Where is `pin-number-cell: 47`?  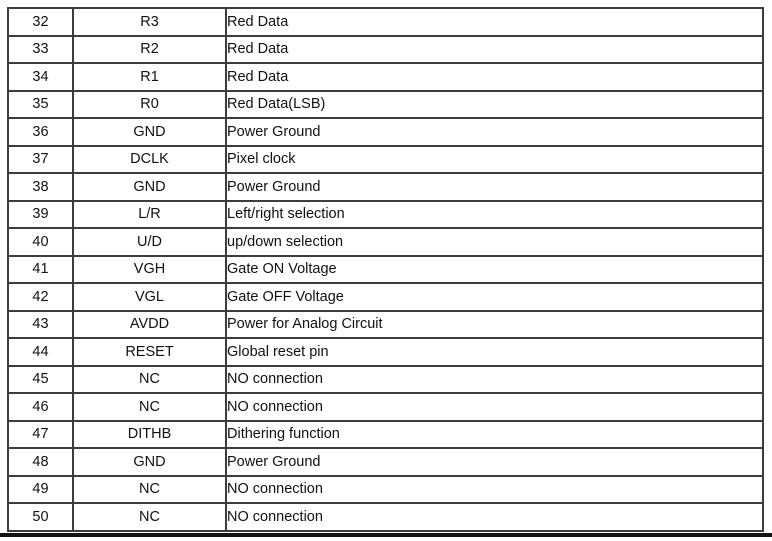
pin-number-cell: 47 is located at coordinates (40, 434).